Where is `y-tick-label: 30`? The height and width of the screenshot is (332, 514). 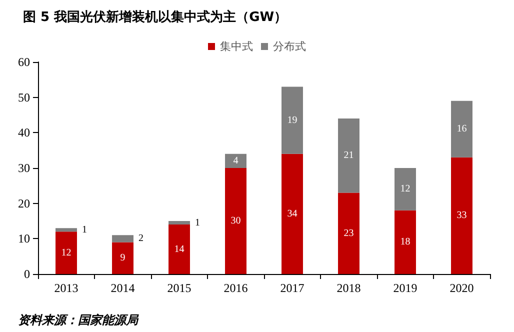
y-tick-label: 30 is located at coordinates (24, 168).